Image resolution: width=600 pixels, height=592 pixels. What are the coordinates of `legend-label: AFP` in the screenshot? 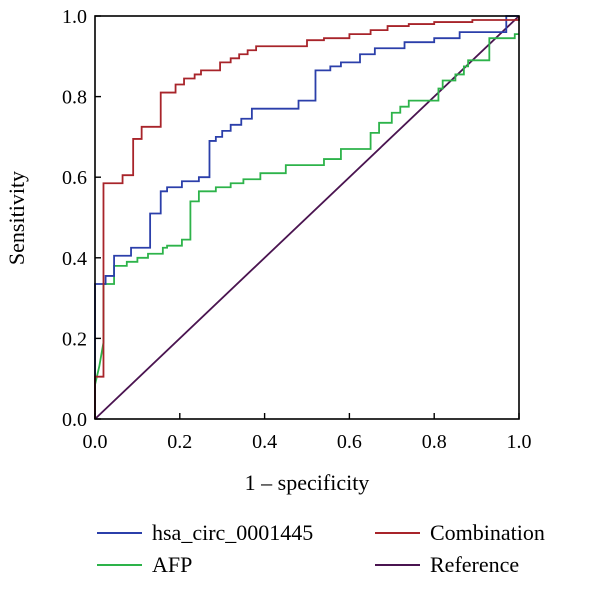 It's located at (172, 564).